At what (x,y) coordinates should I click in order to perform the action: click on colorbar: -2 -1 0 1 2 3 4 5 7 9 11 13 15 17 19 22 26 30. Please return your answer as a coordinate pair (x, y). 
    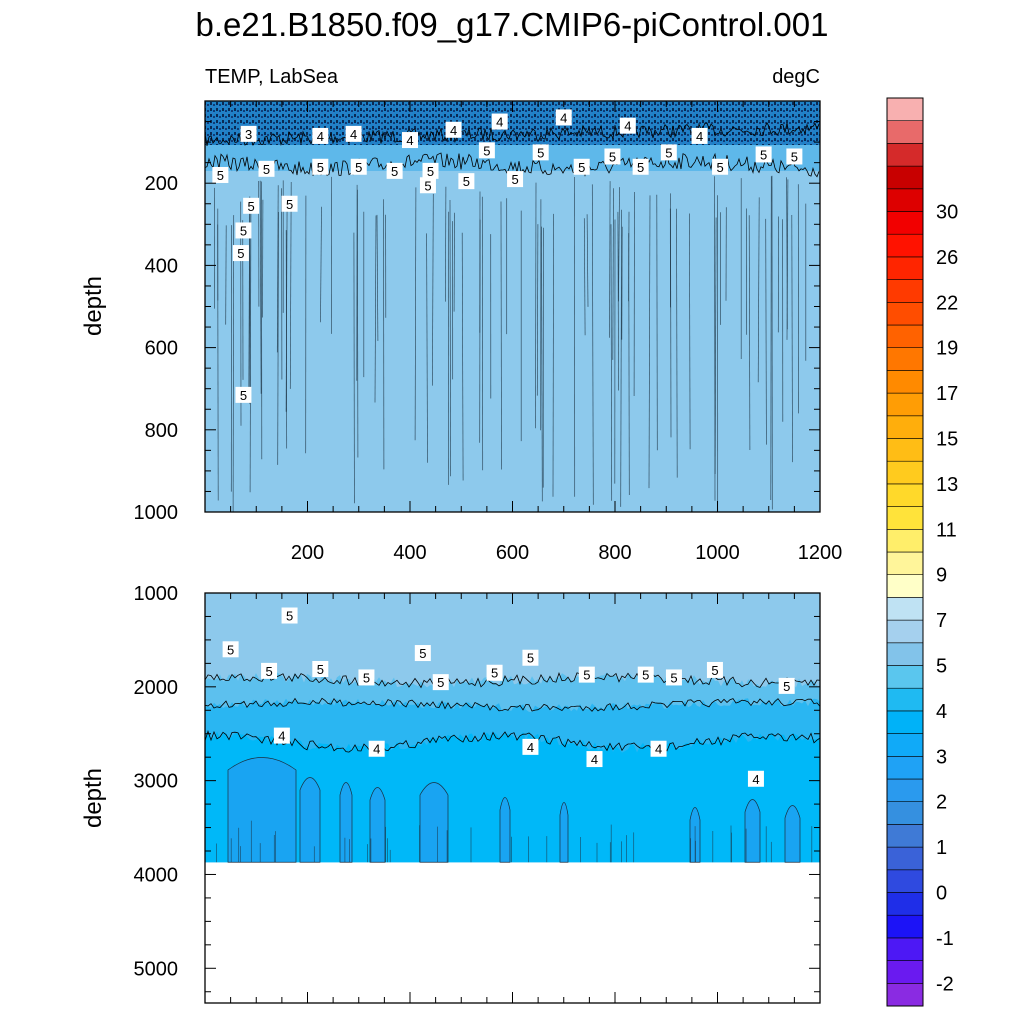
    Looking at the image, I should click on (922, 552).